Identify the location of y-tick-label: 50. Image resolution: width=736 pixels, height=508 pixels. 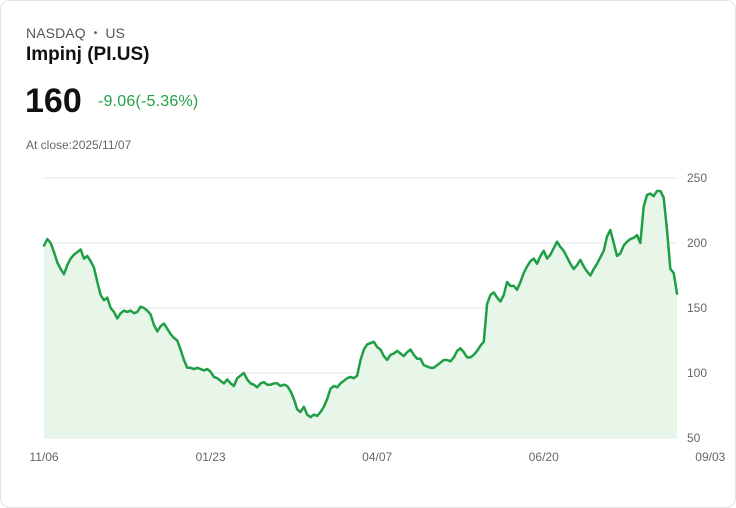
(694, 438).